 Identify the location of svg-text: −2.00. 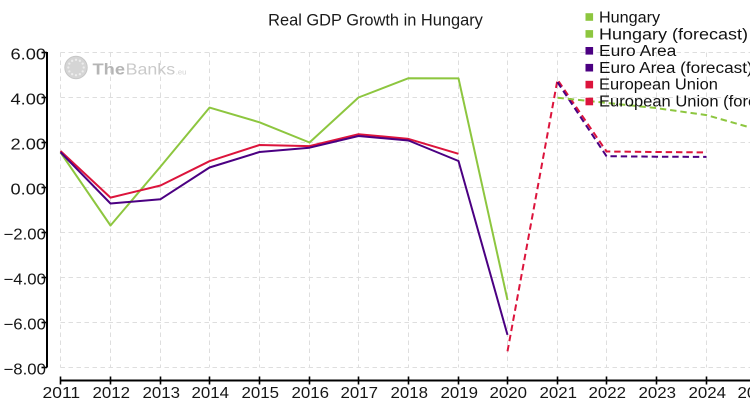
(25, 234).